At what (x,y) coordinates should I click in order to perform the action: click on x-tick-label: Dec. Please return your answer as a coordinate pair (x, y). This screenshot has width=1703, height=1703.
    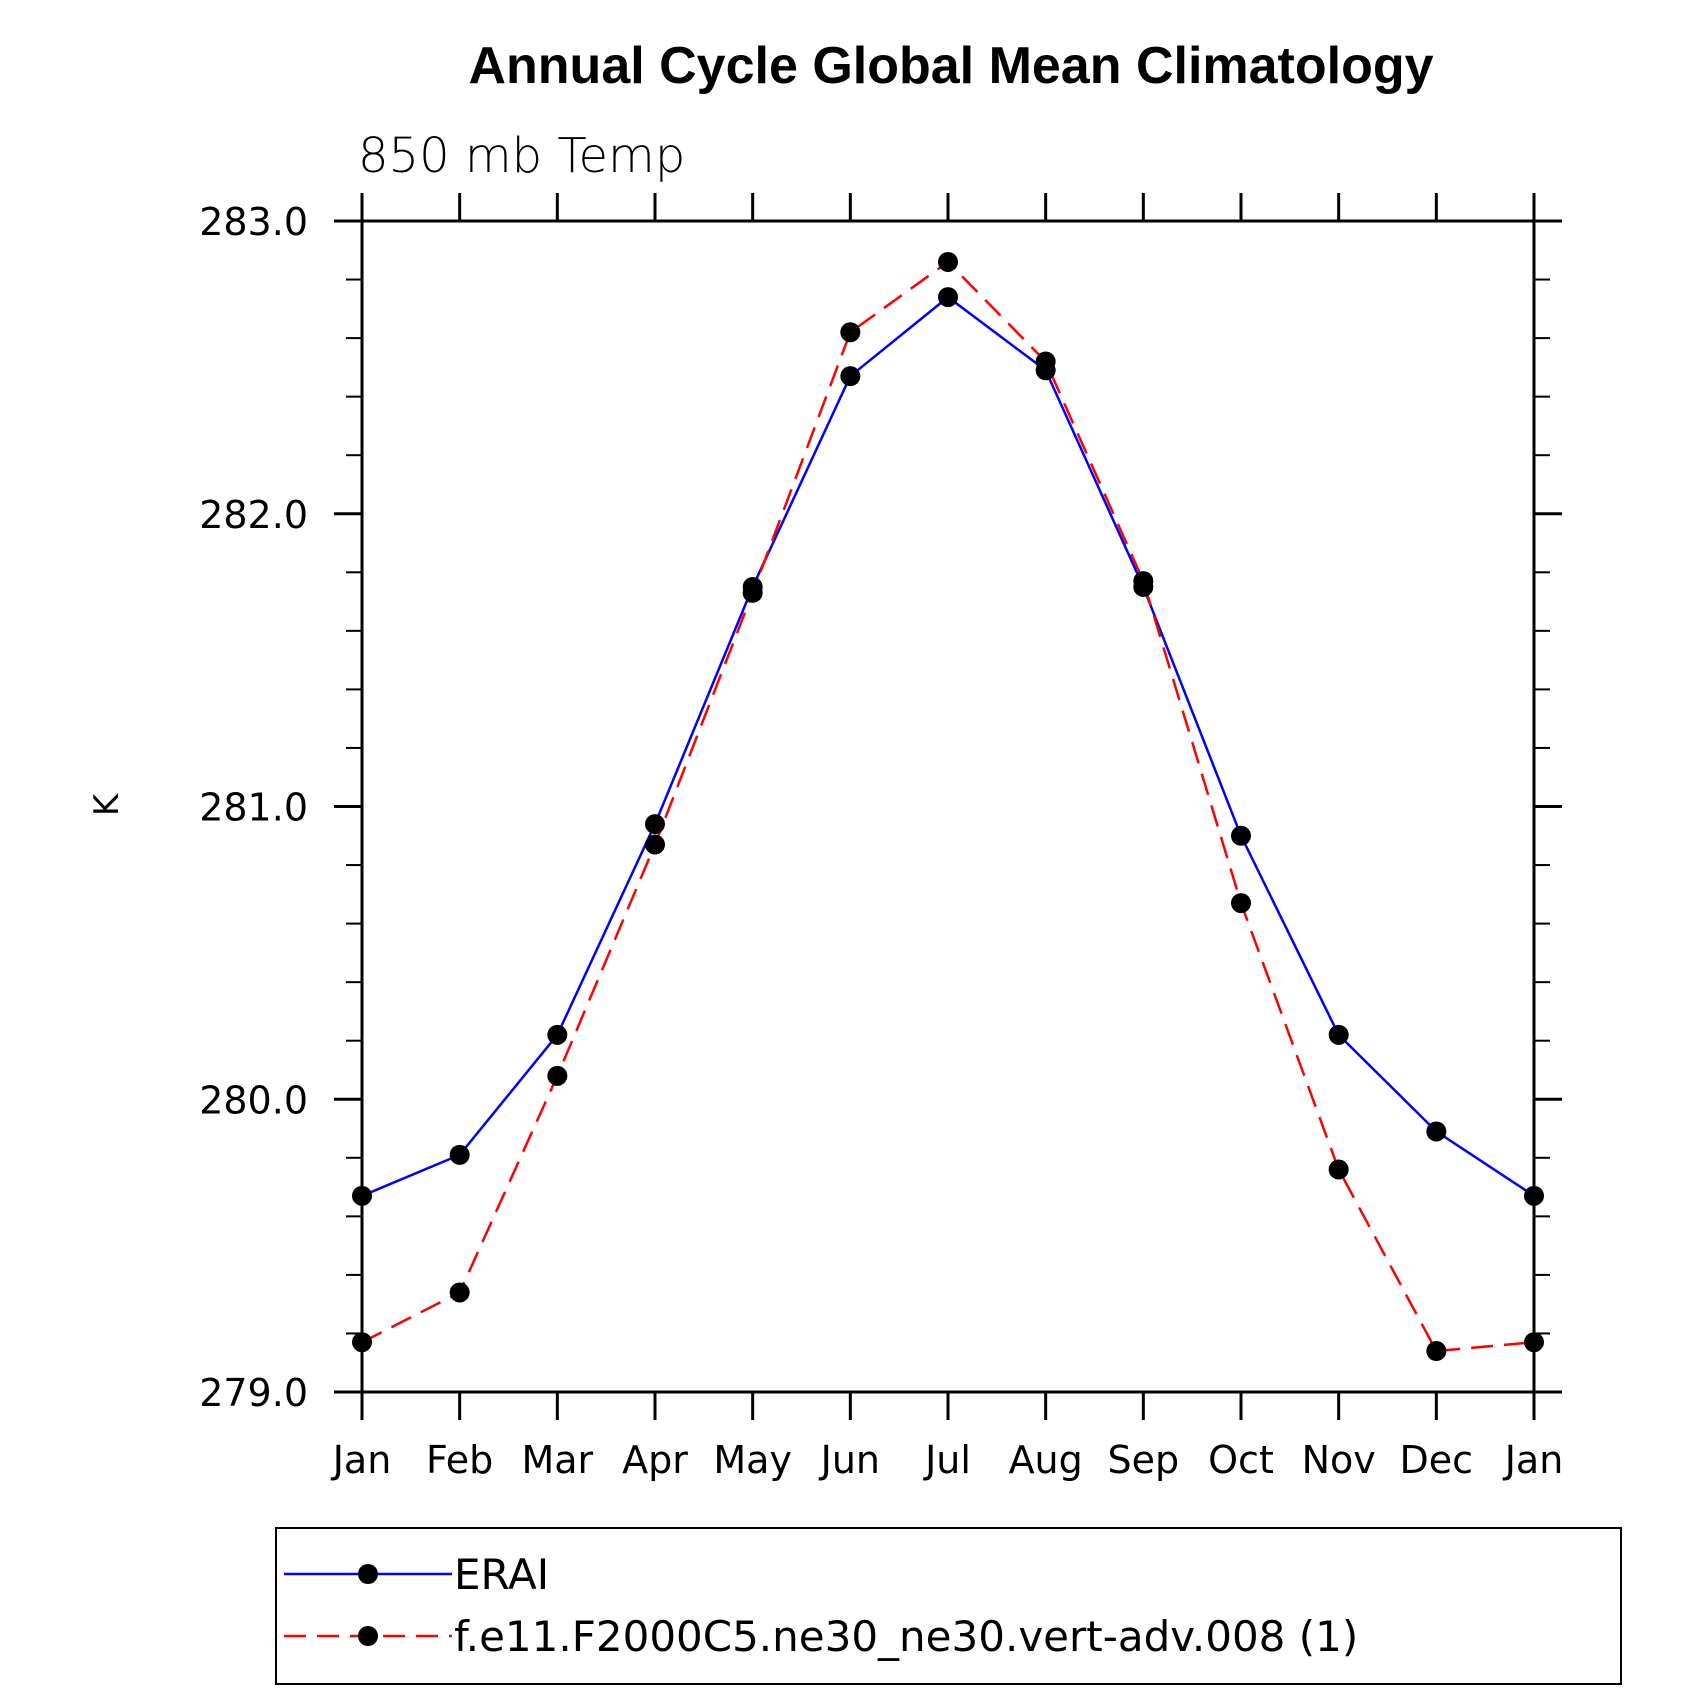
    Looking at the image, I should click on (1437, 1460).